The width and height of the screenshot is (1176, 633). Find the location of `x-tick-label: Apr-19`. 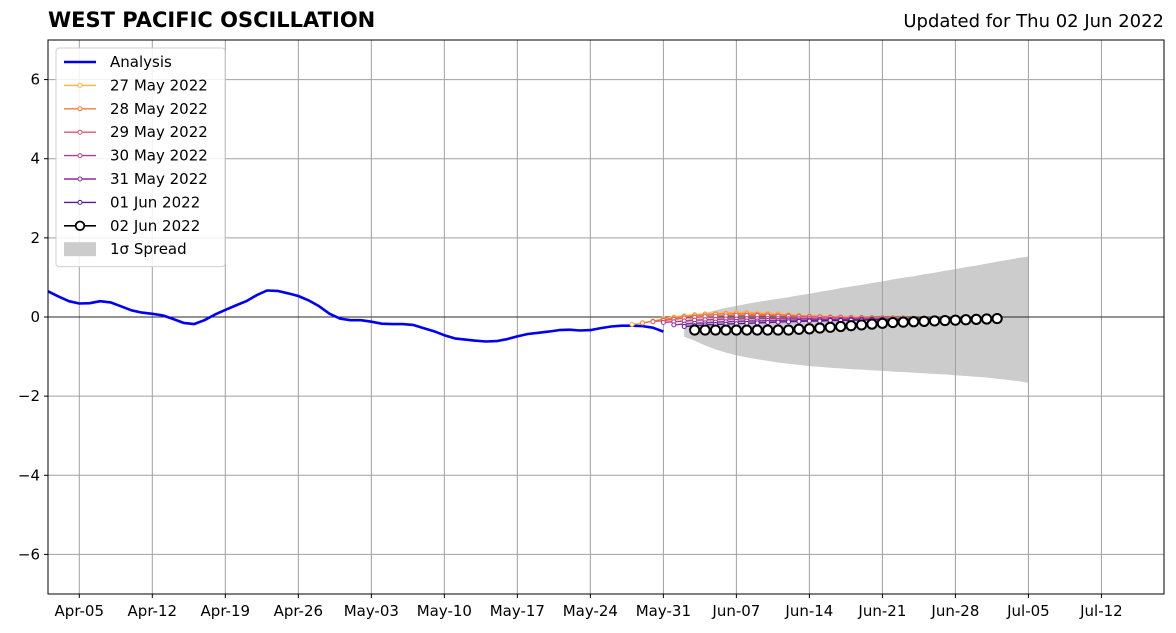

x-tick-label: Apr-19 is located at coordinates (226, 611).